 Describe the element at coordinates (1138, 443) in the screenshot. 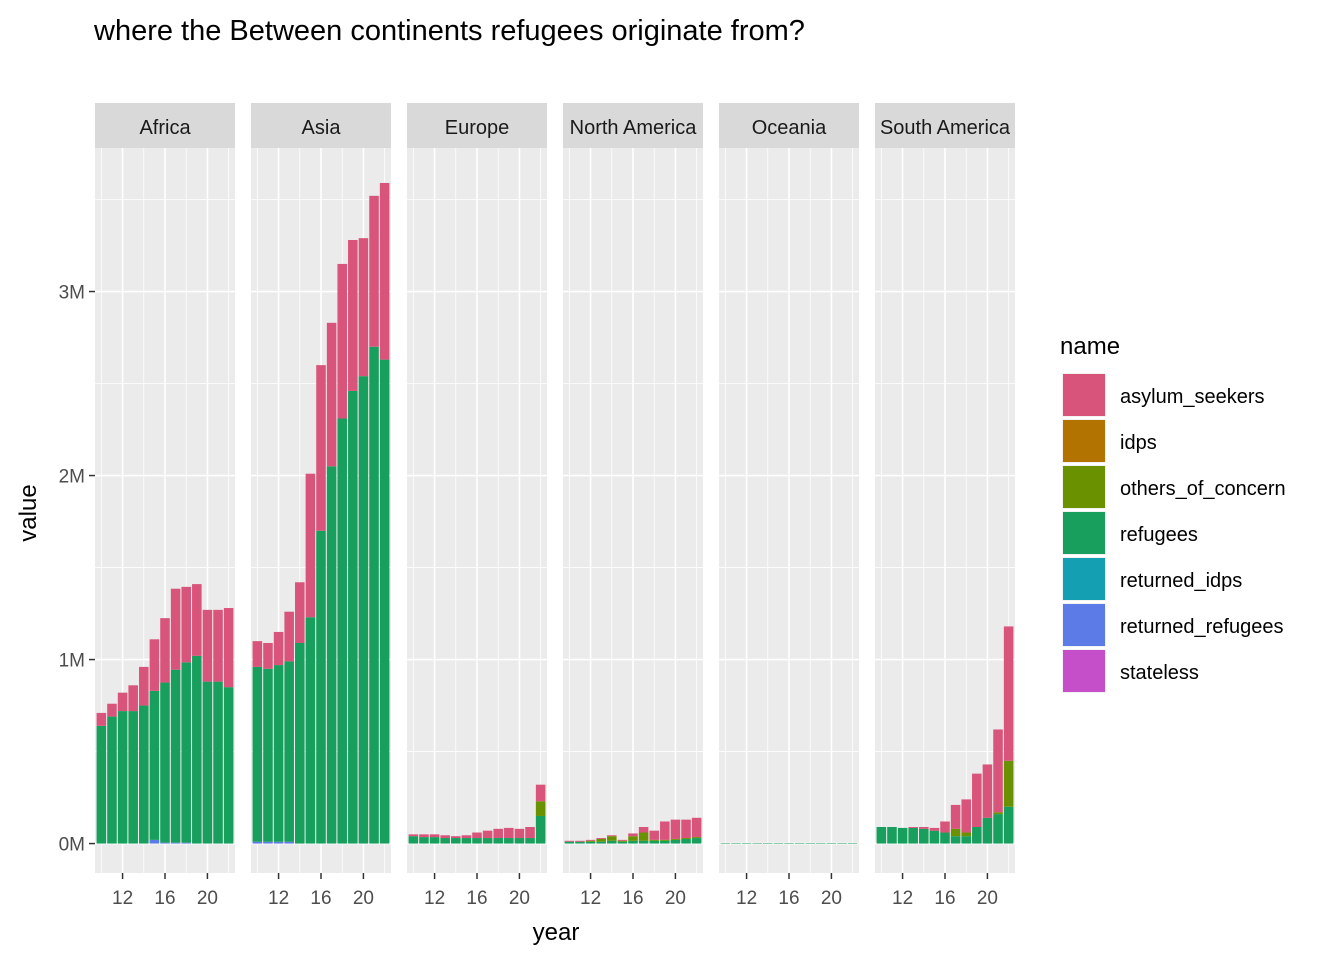

I see `legend-label-idps: idps` at that location.